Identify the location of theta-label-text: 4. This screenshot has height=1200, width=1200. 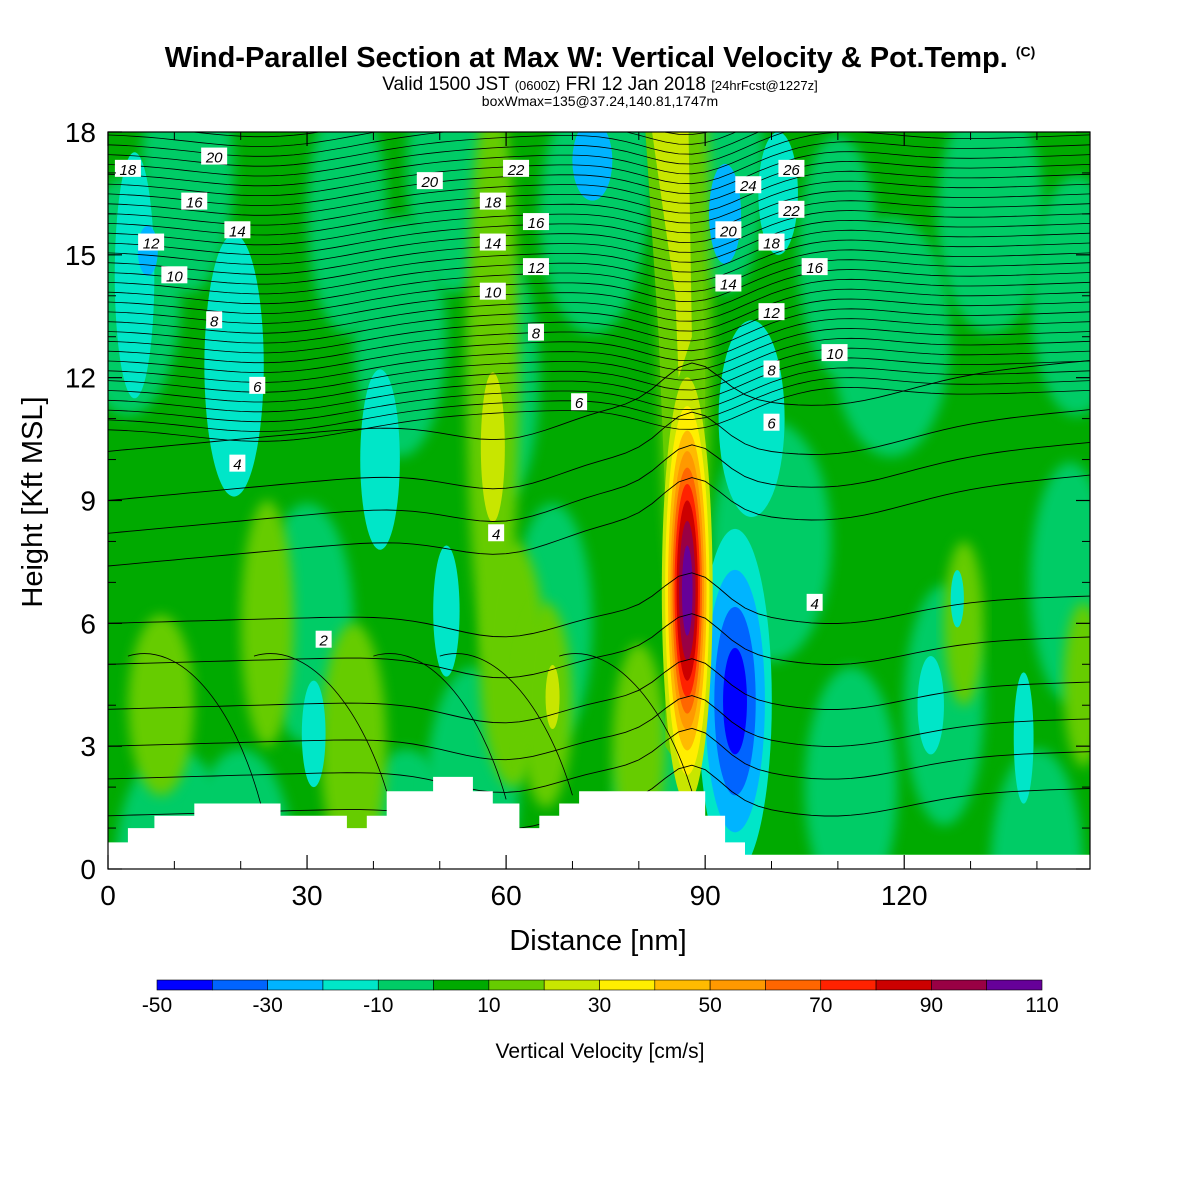
(496, 534).